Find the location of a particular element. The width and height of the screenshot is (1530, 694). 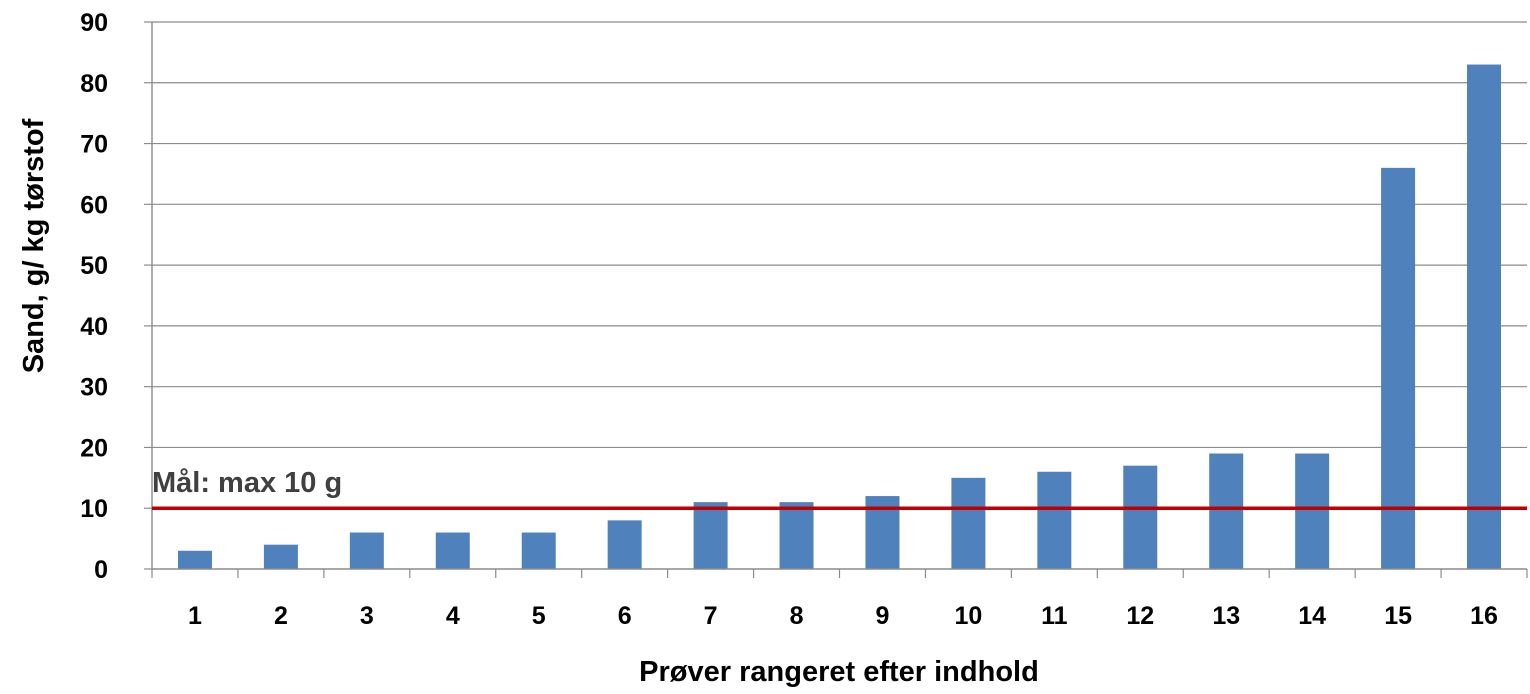

x-tick-label-11: 11 is located at coordinates (1054, 616).